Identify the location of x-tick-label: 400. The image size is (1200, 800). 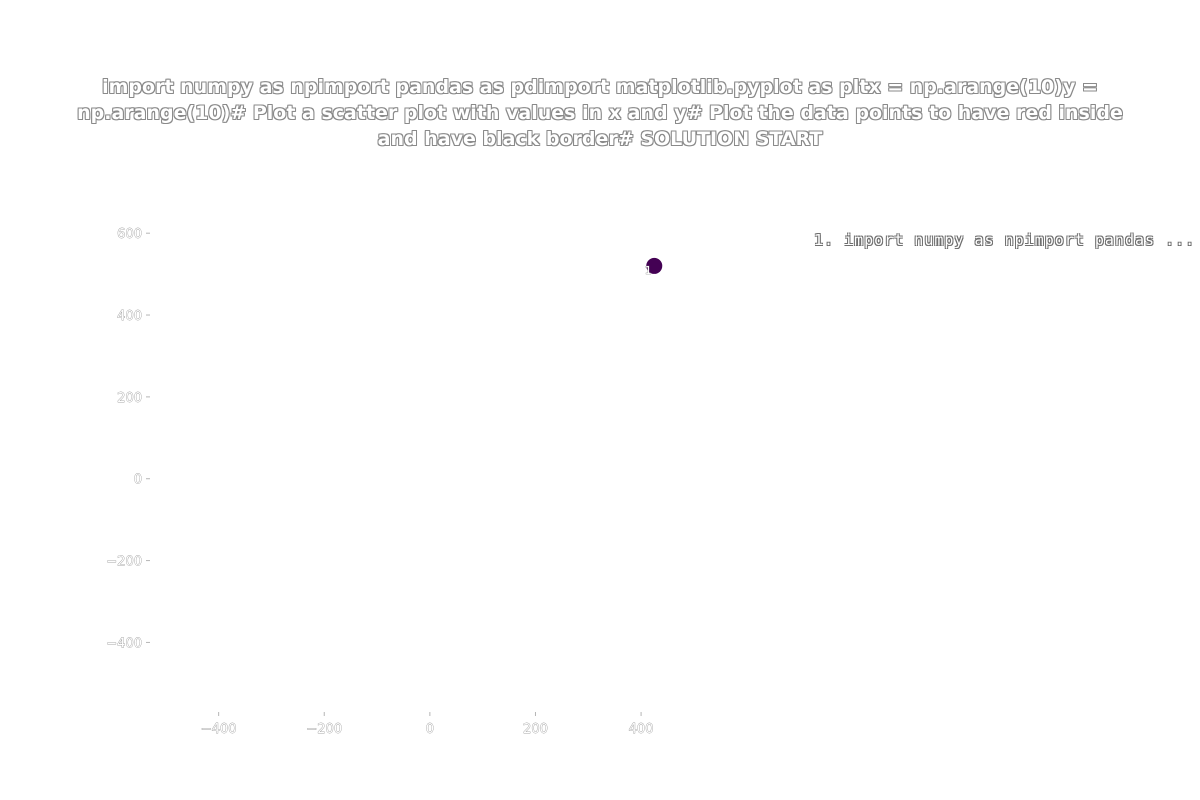
(641, 729).